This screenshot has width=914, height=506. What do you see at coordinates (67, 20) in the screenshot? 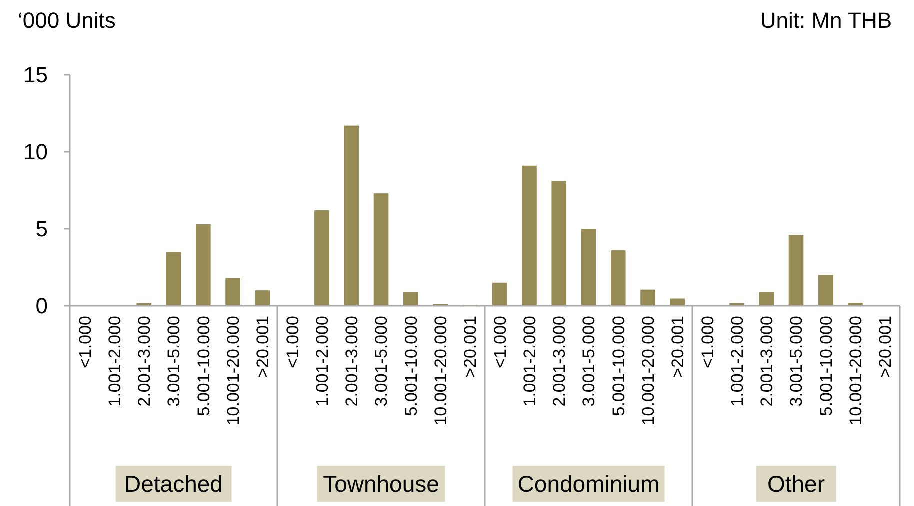
I see `y-axis-title: ‘000 Units` at bounding box center [67, 20].